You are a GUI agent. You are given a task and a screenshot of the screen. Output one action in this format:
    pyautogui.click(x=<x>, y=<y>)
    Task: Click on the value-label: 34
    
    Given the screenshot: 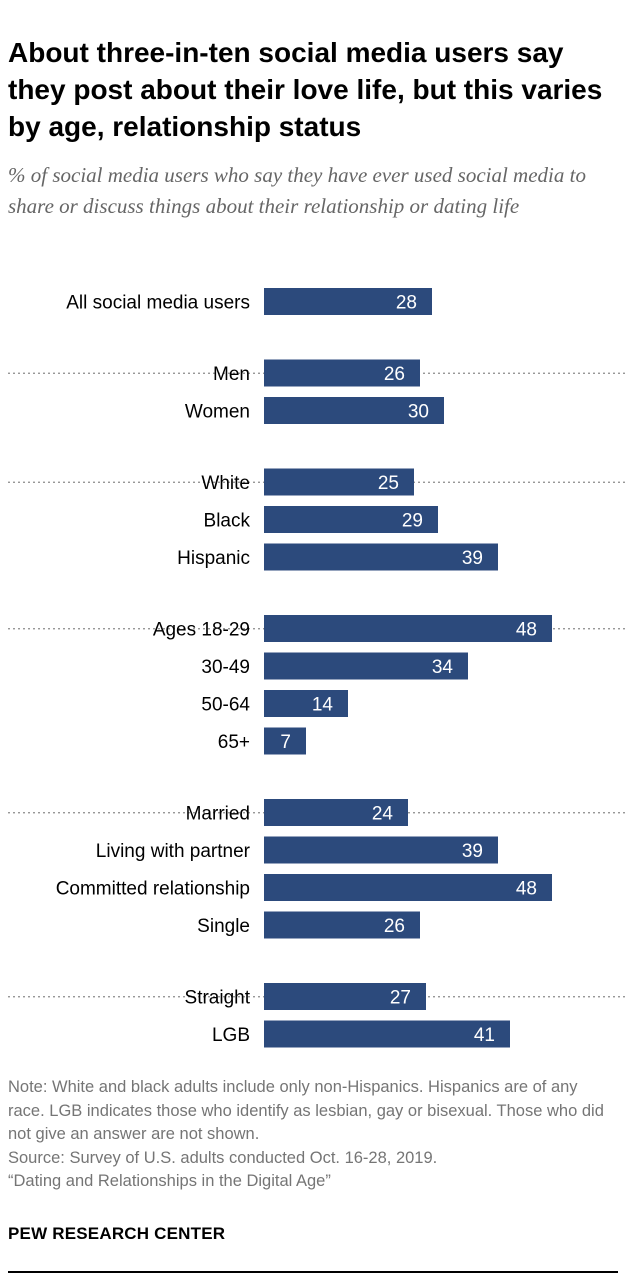 What is the action you would take?
    pyautogui.click(x=443, y=667)
    